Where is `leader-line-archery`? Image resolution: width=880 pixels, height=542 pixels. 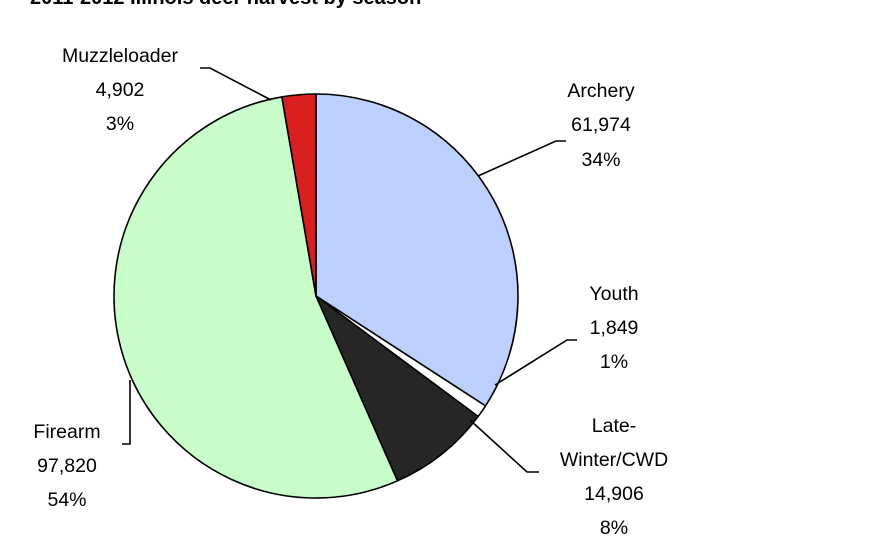 leader-line-archery is located at coordinates (521, 158).